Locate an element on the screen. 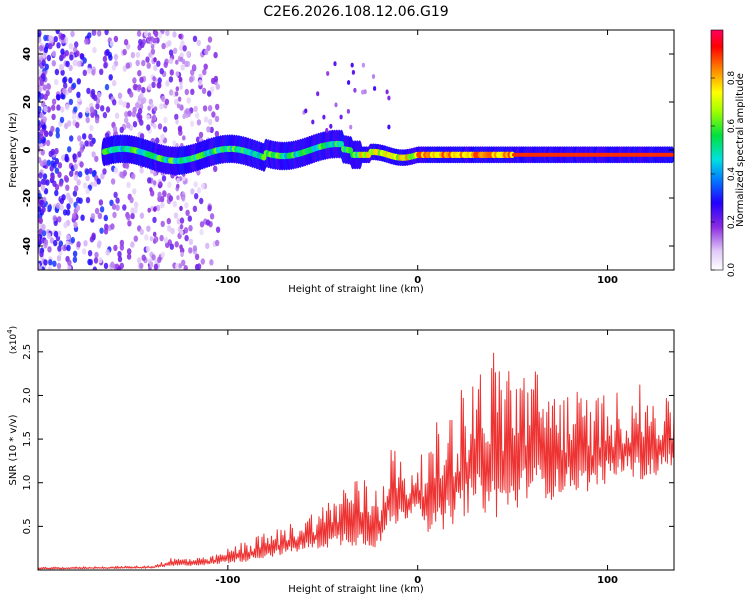  figure-title: C2E6.2026.108.12.06.G19 is located at coordinates (355, 12).